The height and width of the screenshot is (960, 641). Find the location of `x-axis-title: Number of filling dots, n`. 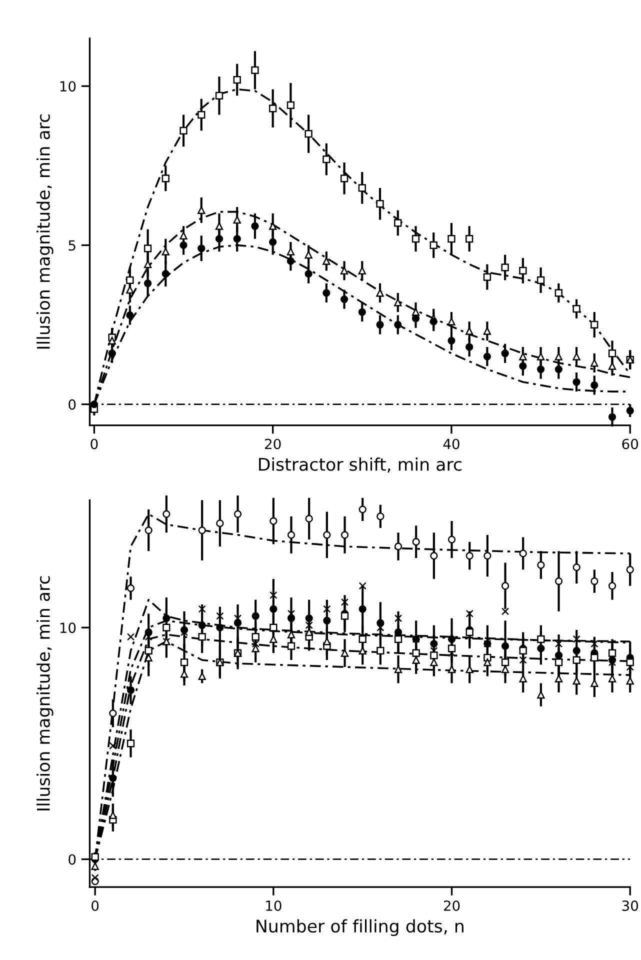

x-axis-title: Number of filling dots, n is located at coordinates (360, 927).